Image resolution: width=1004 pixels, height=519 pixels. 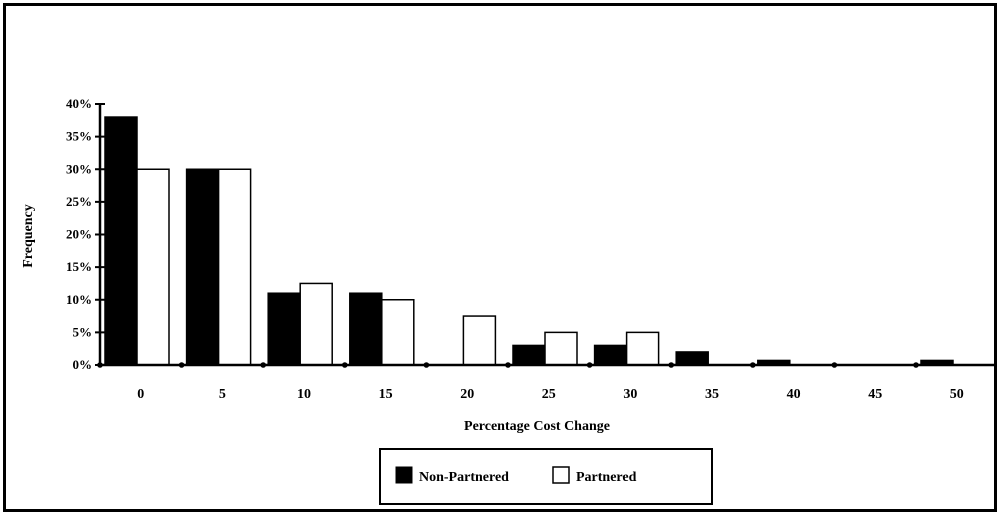 I want to click on legend-box, so click(x=546, y=476).